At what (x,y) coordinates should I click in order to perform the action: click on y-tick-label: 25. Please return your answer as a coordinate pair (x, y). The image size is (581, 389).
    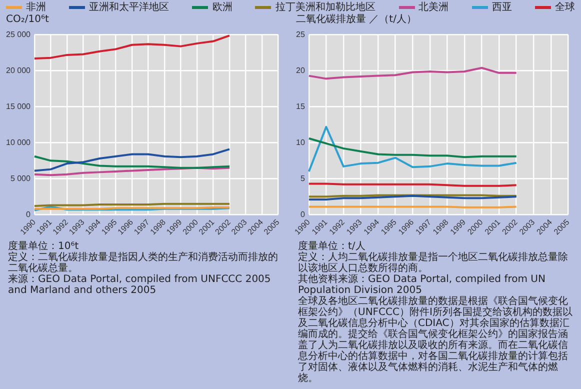
    Looking at the image, I should click on (301, 35).